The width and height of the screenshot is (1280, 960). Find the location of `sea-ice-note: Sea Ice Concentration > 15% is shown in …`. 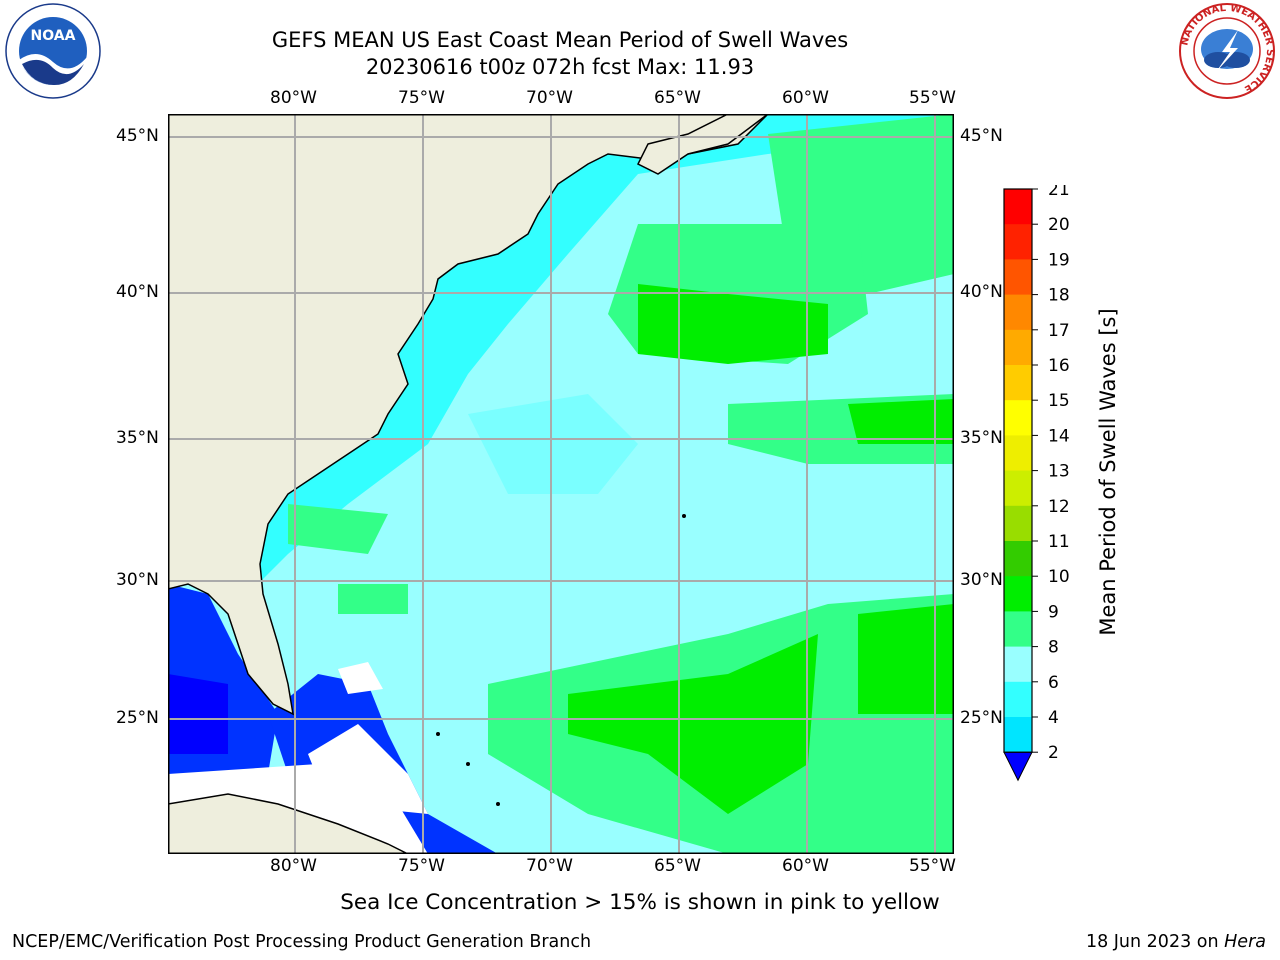

sea-ice-note: Sea Ice Concentration > 15% is shown in … is located at coordinates (640, 902).